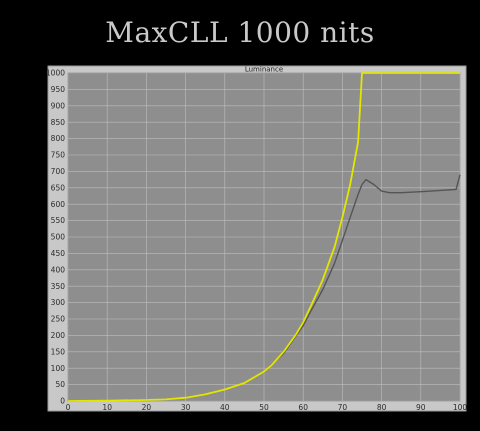 The height and width of the screenshot is (431, 480). What do you see at coordinates (240, 32) in the screenshot?
I see `page-heading: MaxCLL 1000 nits` at bounding box center [240, 32].